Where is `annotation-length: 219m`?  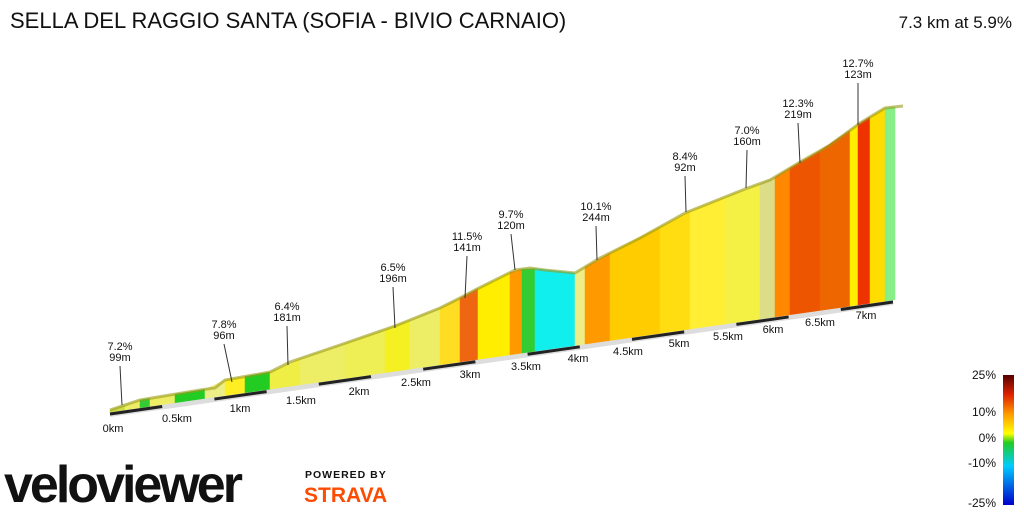
annotation-length: 219m is located at coordinates (798, 115).